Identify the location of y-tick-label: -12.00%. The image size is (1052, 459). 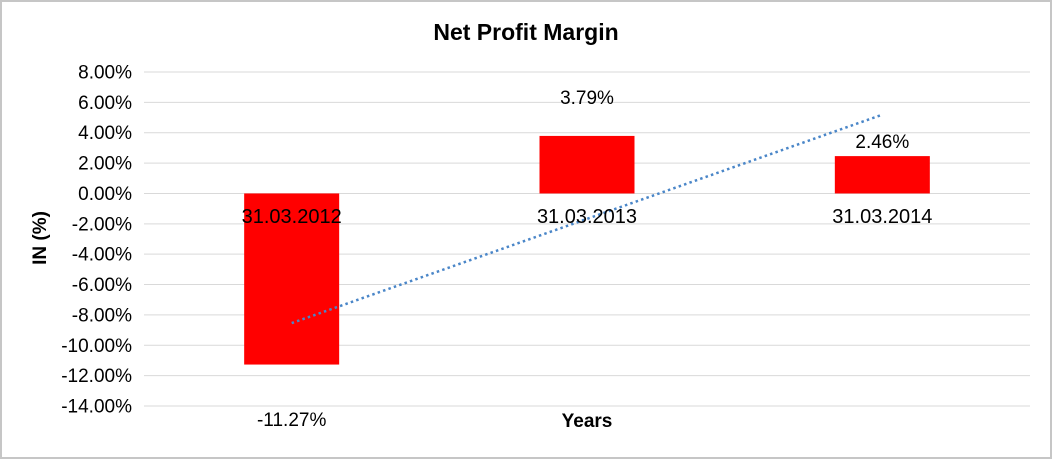
(96, 376).